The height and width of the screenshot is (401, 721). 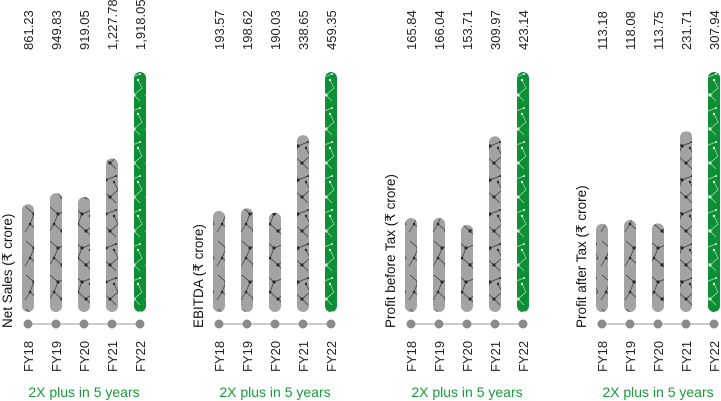 I want to click on value-label: 861.23, so click(x=28, y=30).